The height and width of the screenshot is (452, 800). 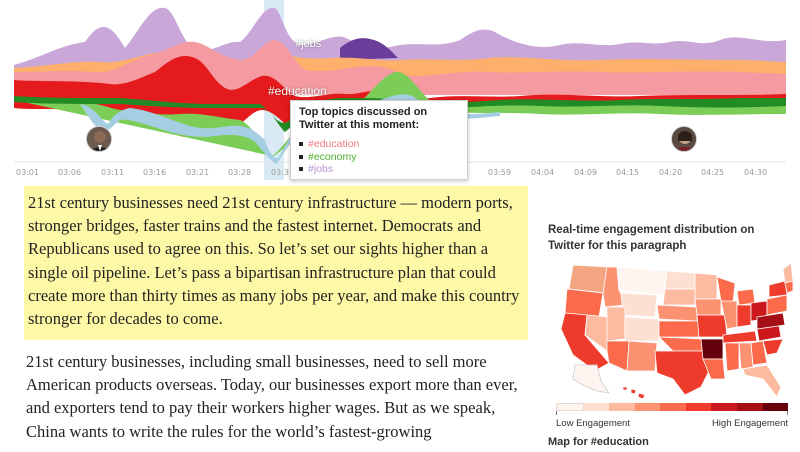 I want to click on time-label: 03:21, so click(x=198, y=172).